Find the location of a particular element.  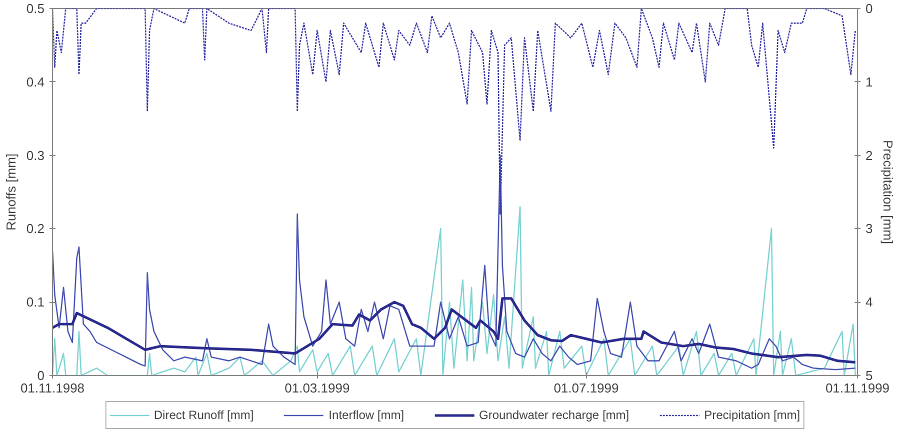

y-tick-label: 0.4 is located at coordinates (35, 82).